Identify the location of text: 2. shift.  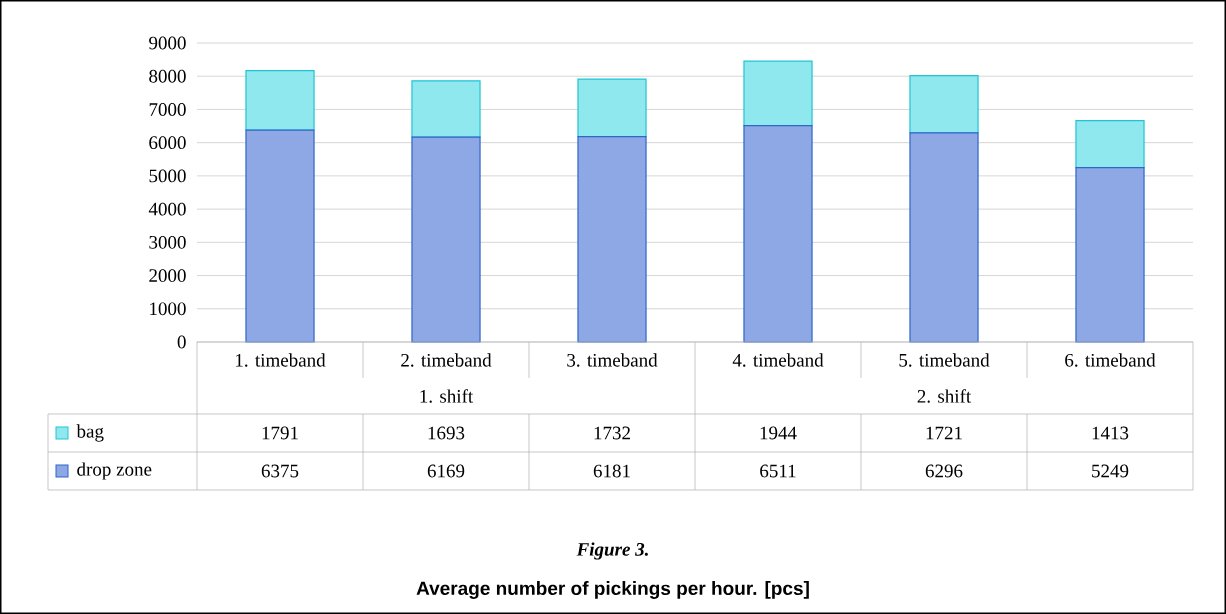
(944, 396).